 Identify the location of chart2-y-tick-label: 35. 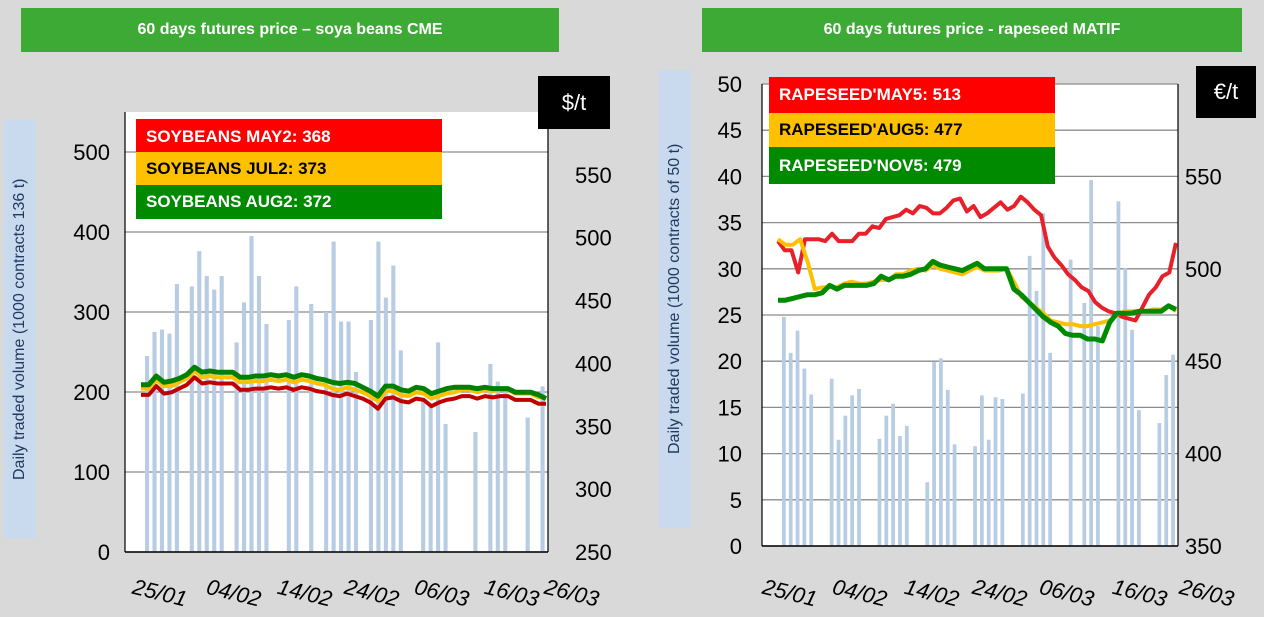
(730, 223).